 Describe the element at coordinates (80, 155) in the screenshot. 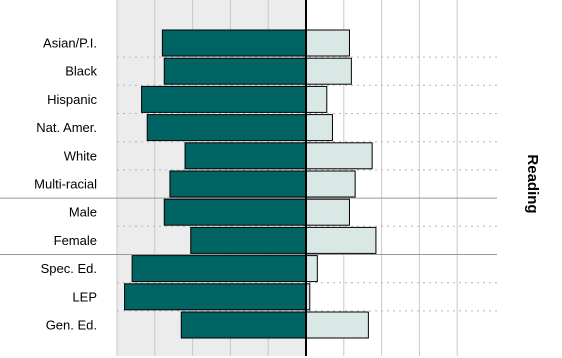

I see `category-label: White` at that location.